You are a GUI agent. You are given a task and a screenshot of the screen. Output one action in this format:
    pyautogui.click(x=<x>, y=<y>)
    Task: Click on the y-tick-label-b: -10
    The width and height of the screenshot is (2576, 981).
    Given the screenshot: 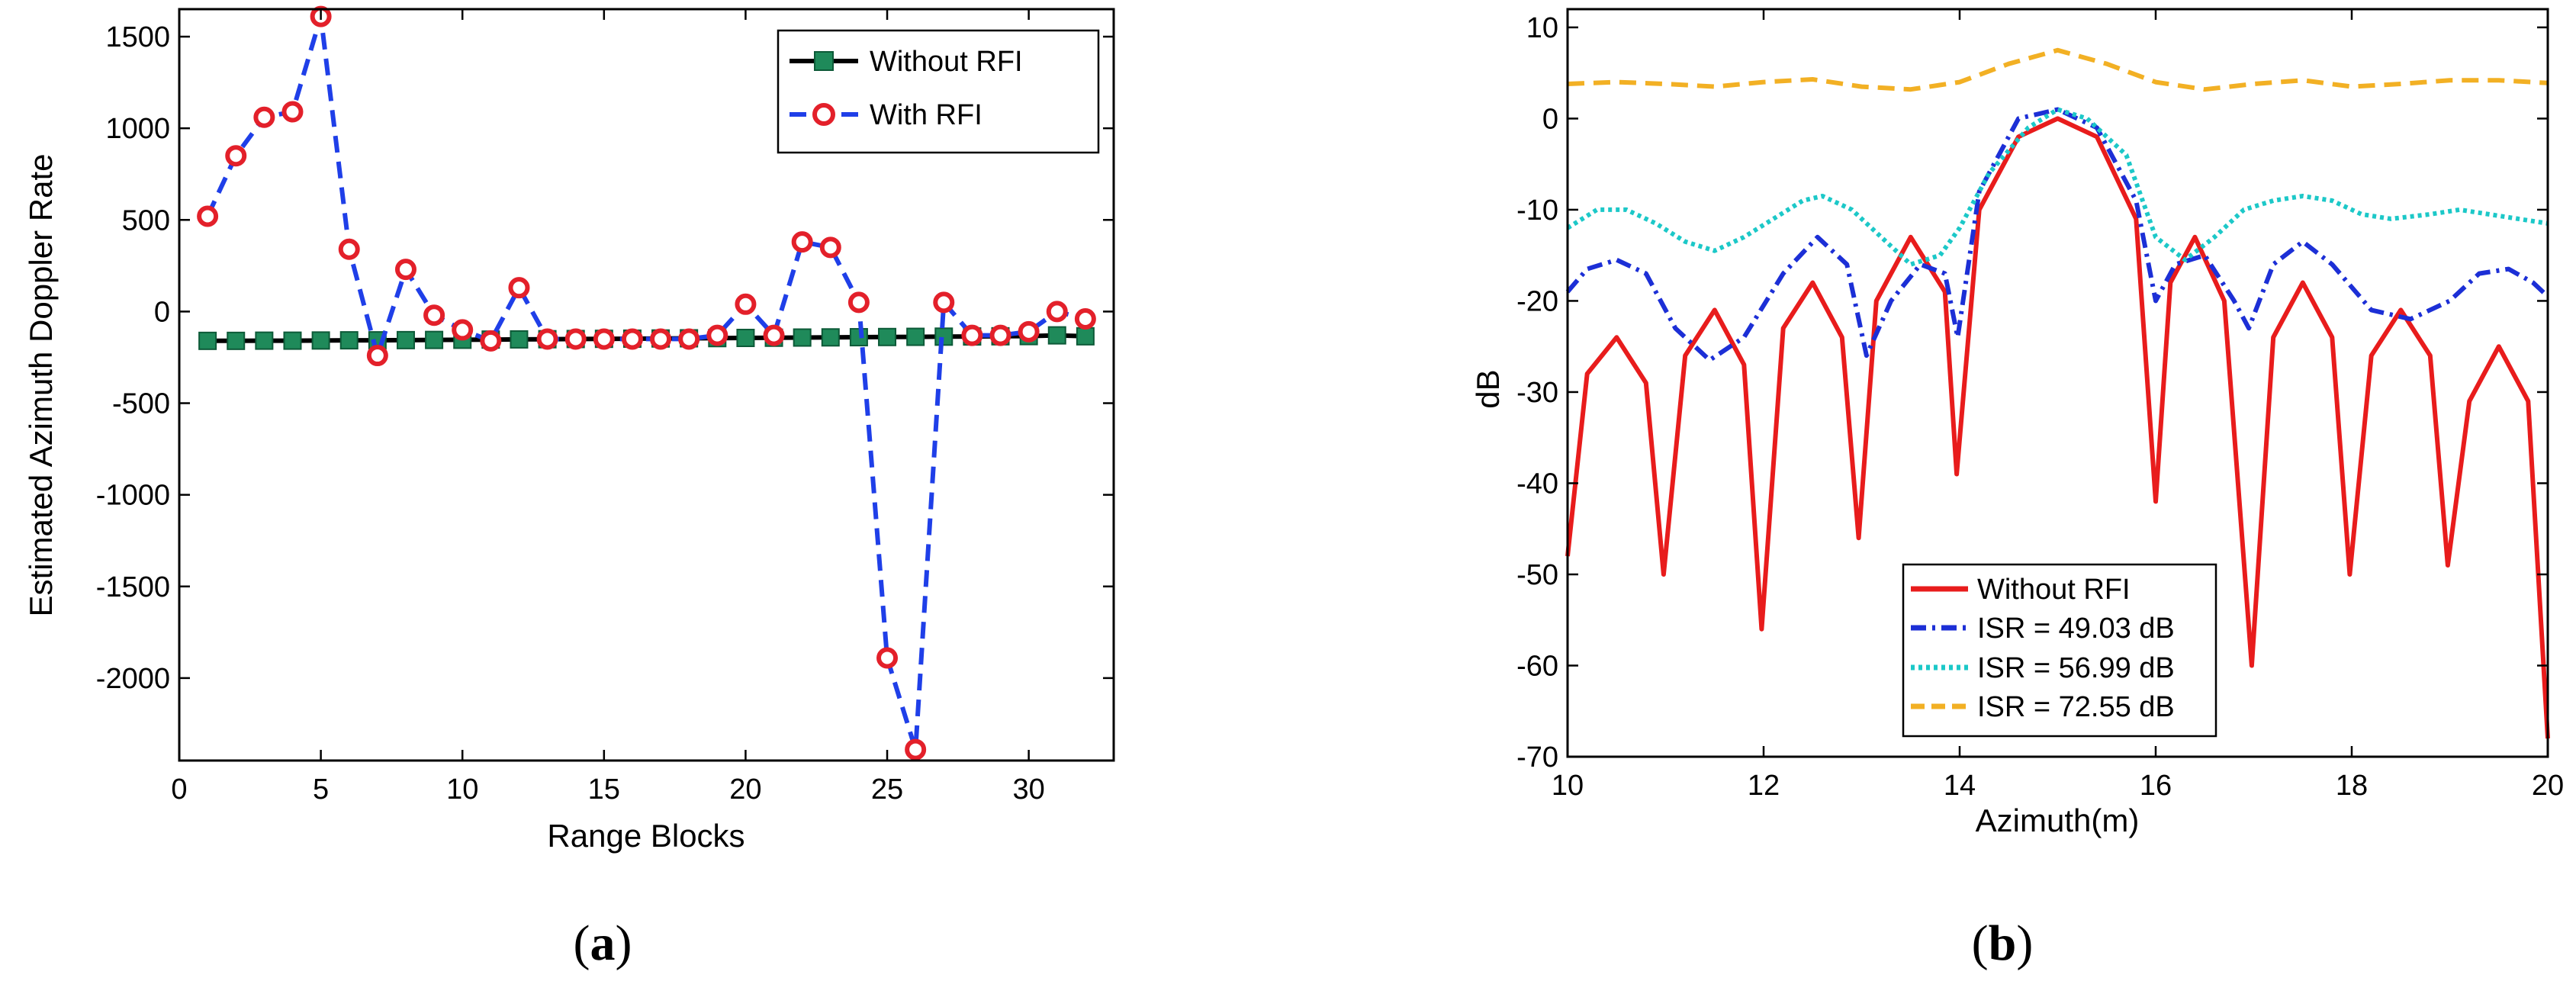 What is the action you would take?
    pyautogui.click(x=1537, y=211)
    